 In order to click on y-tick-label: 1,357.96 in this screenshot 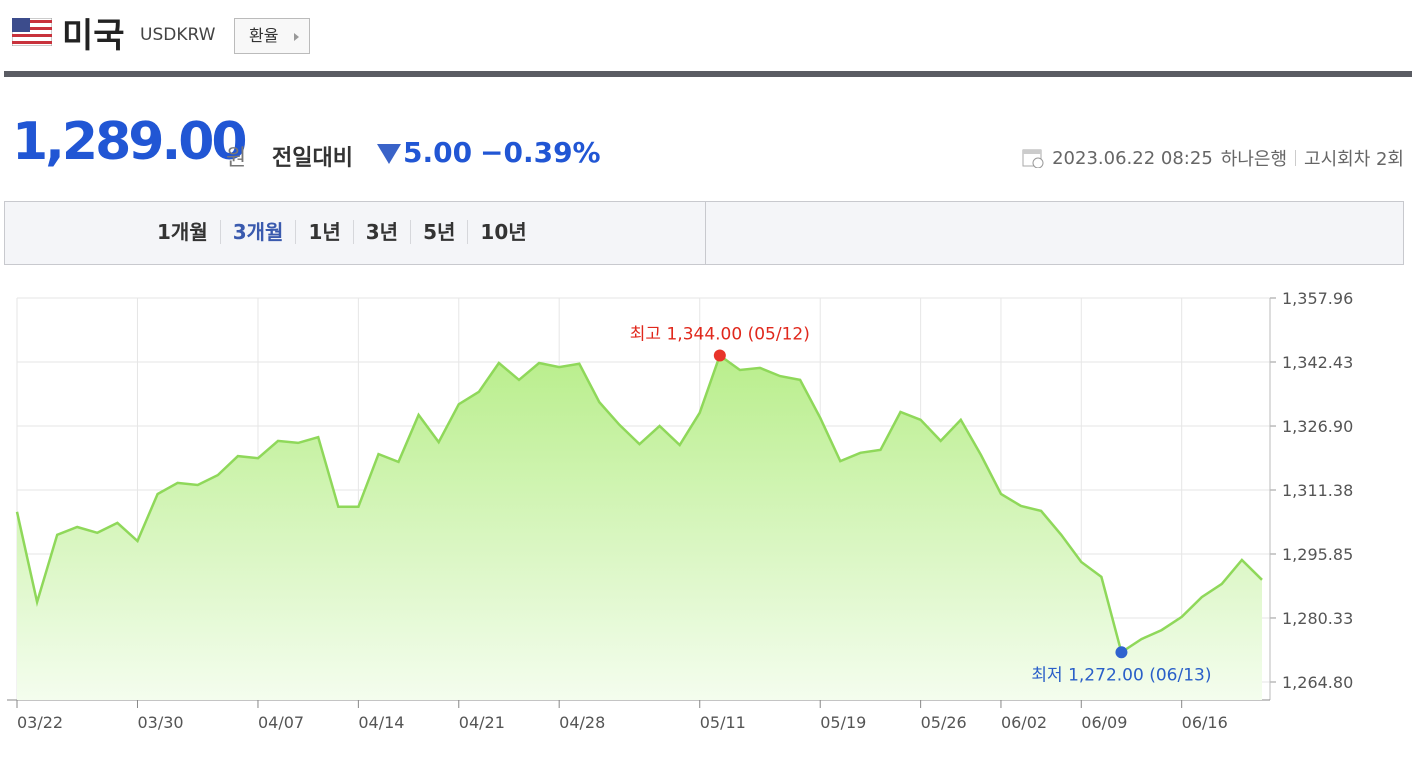, I will do `click(1317, 298)`.